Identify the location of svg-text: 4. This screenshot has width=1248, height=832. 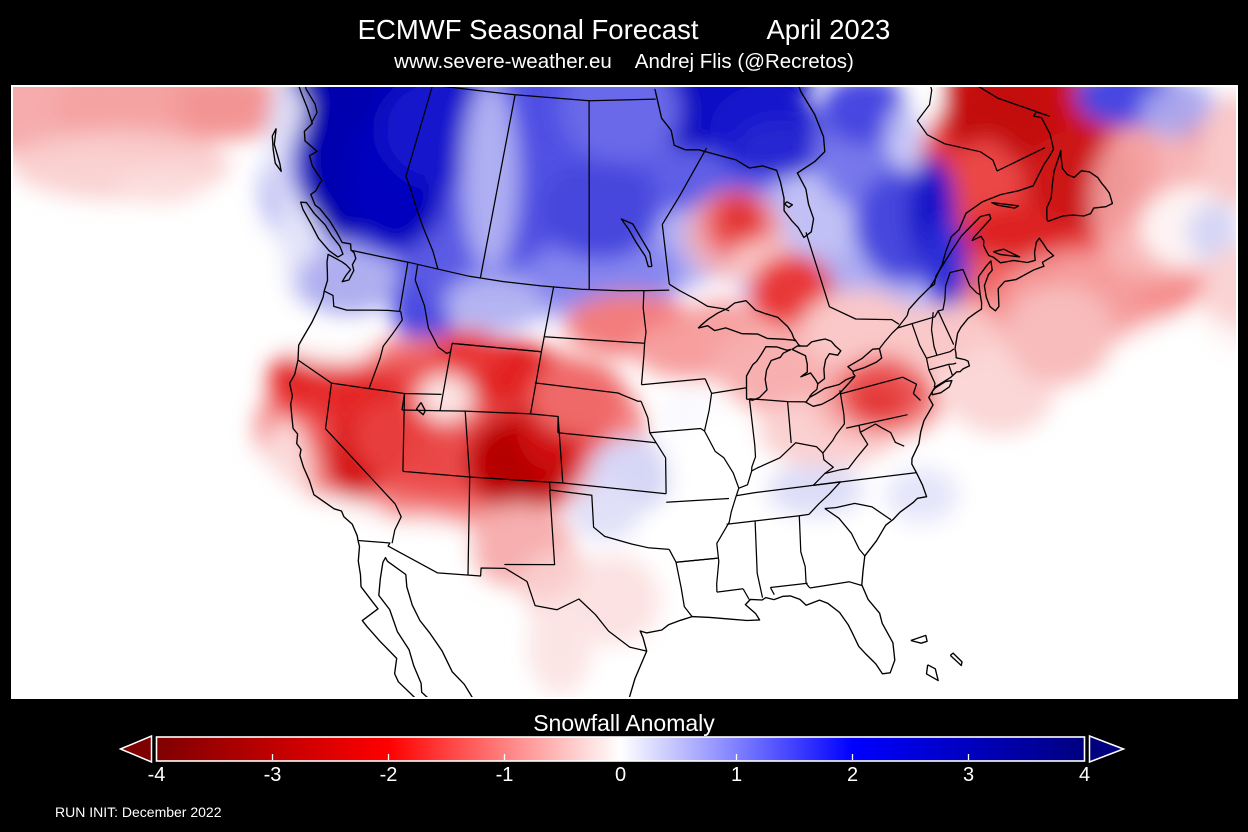
(1084, 775).